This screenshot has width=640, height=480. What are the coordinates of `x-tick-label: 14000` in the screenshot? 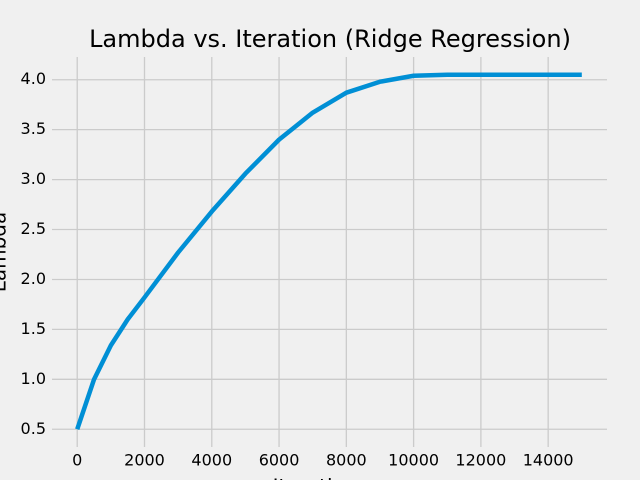 It's located at (548, 460).